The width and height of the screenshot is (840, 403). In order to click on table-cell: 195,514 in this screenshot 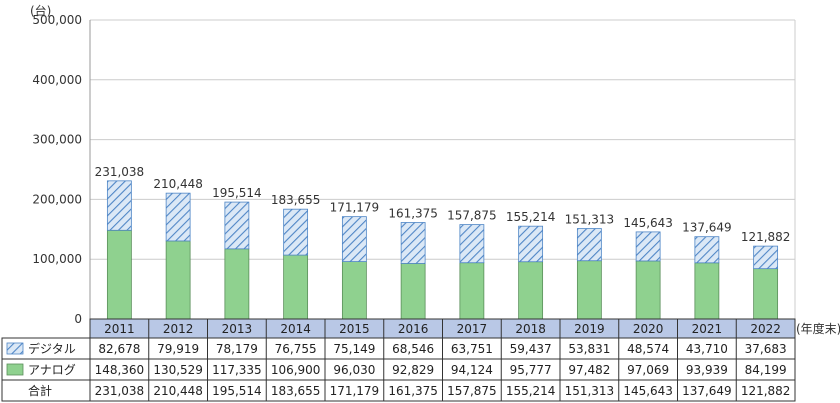, I will do `click(237, 391)`.